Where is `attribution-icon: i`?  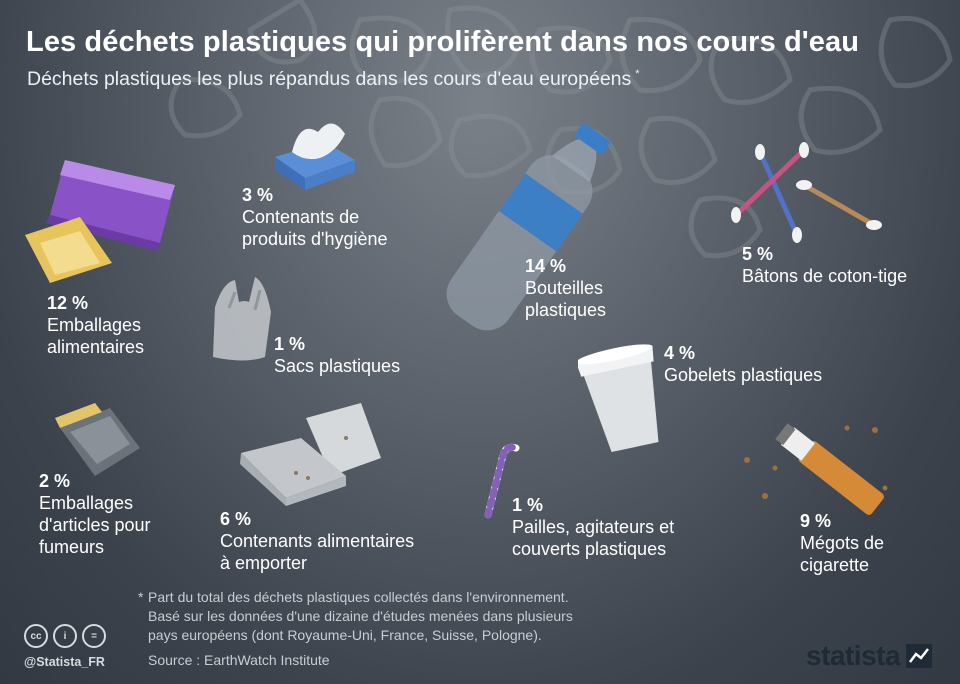 attribution-icon: i is located at coordinates (65, 636).